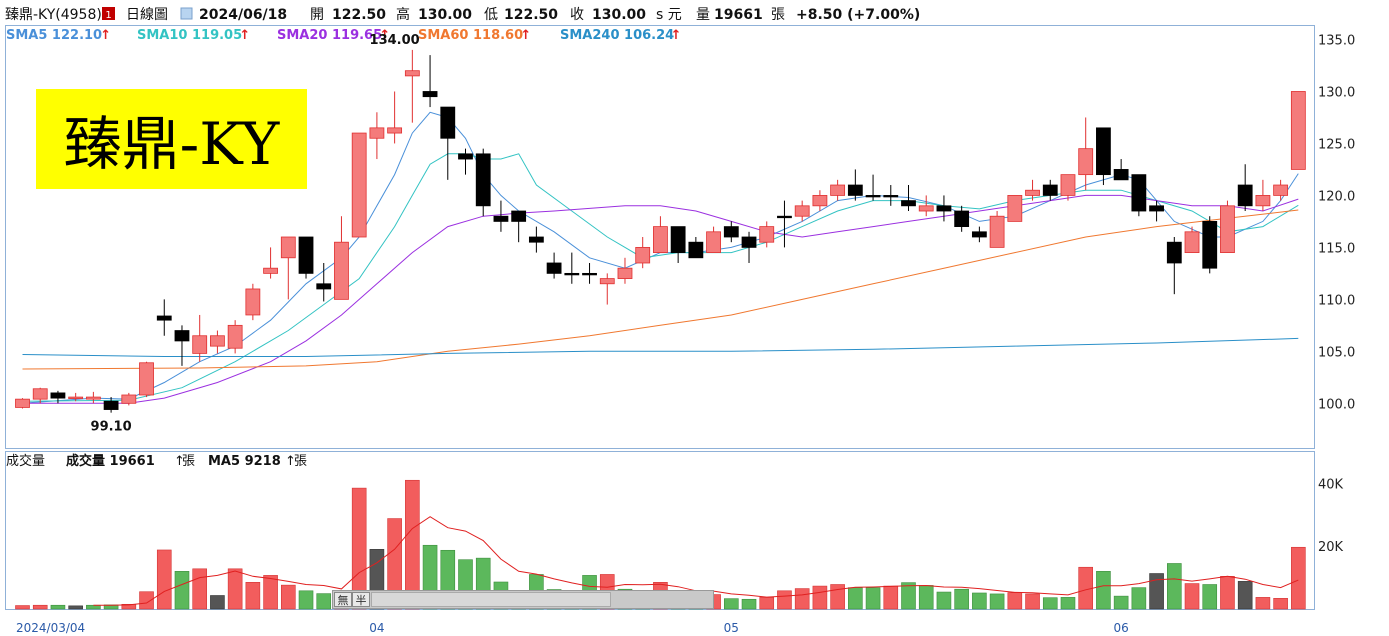 This screenshot has width=1389, height=636. What do you see at coordinates (491, 599) in the screenshot?
I see `scrollbar-thumb` at bounding box center [491, 599].